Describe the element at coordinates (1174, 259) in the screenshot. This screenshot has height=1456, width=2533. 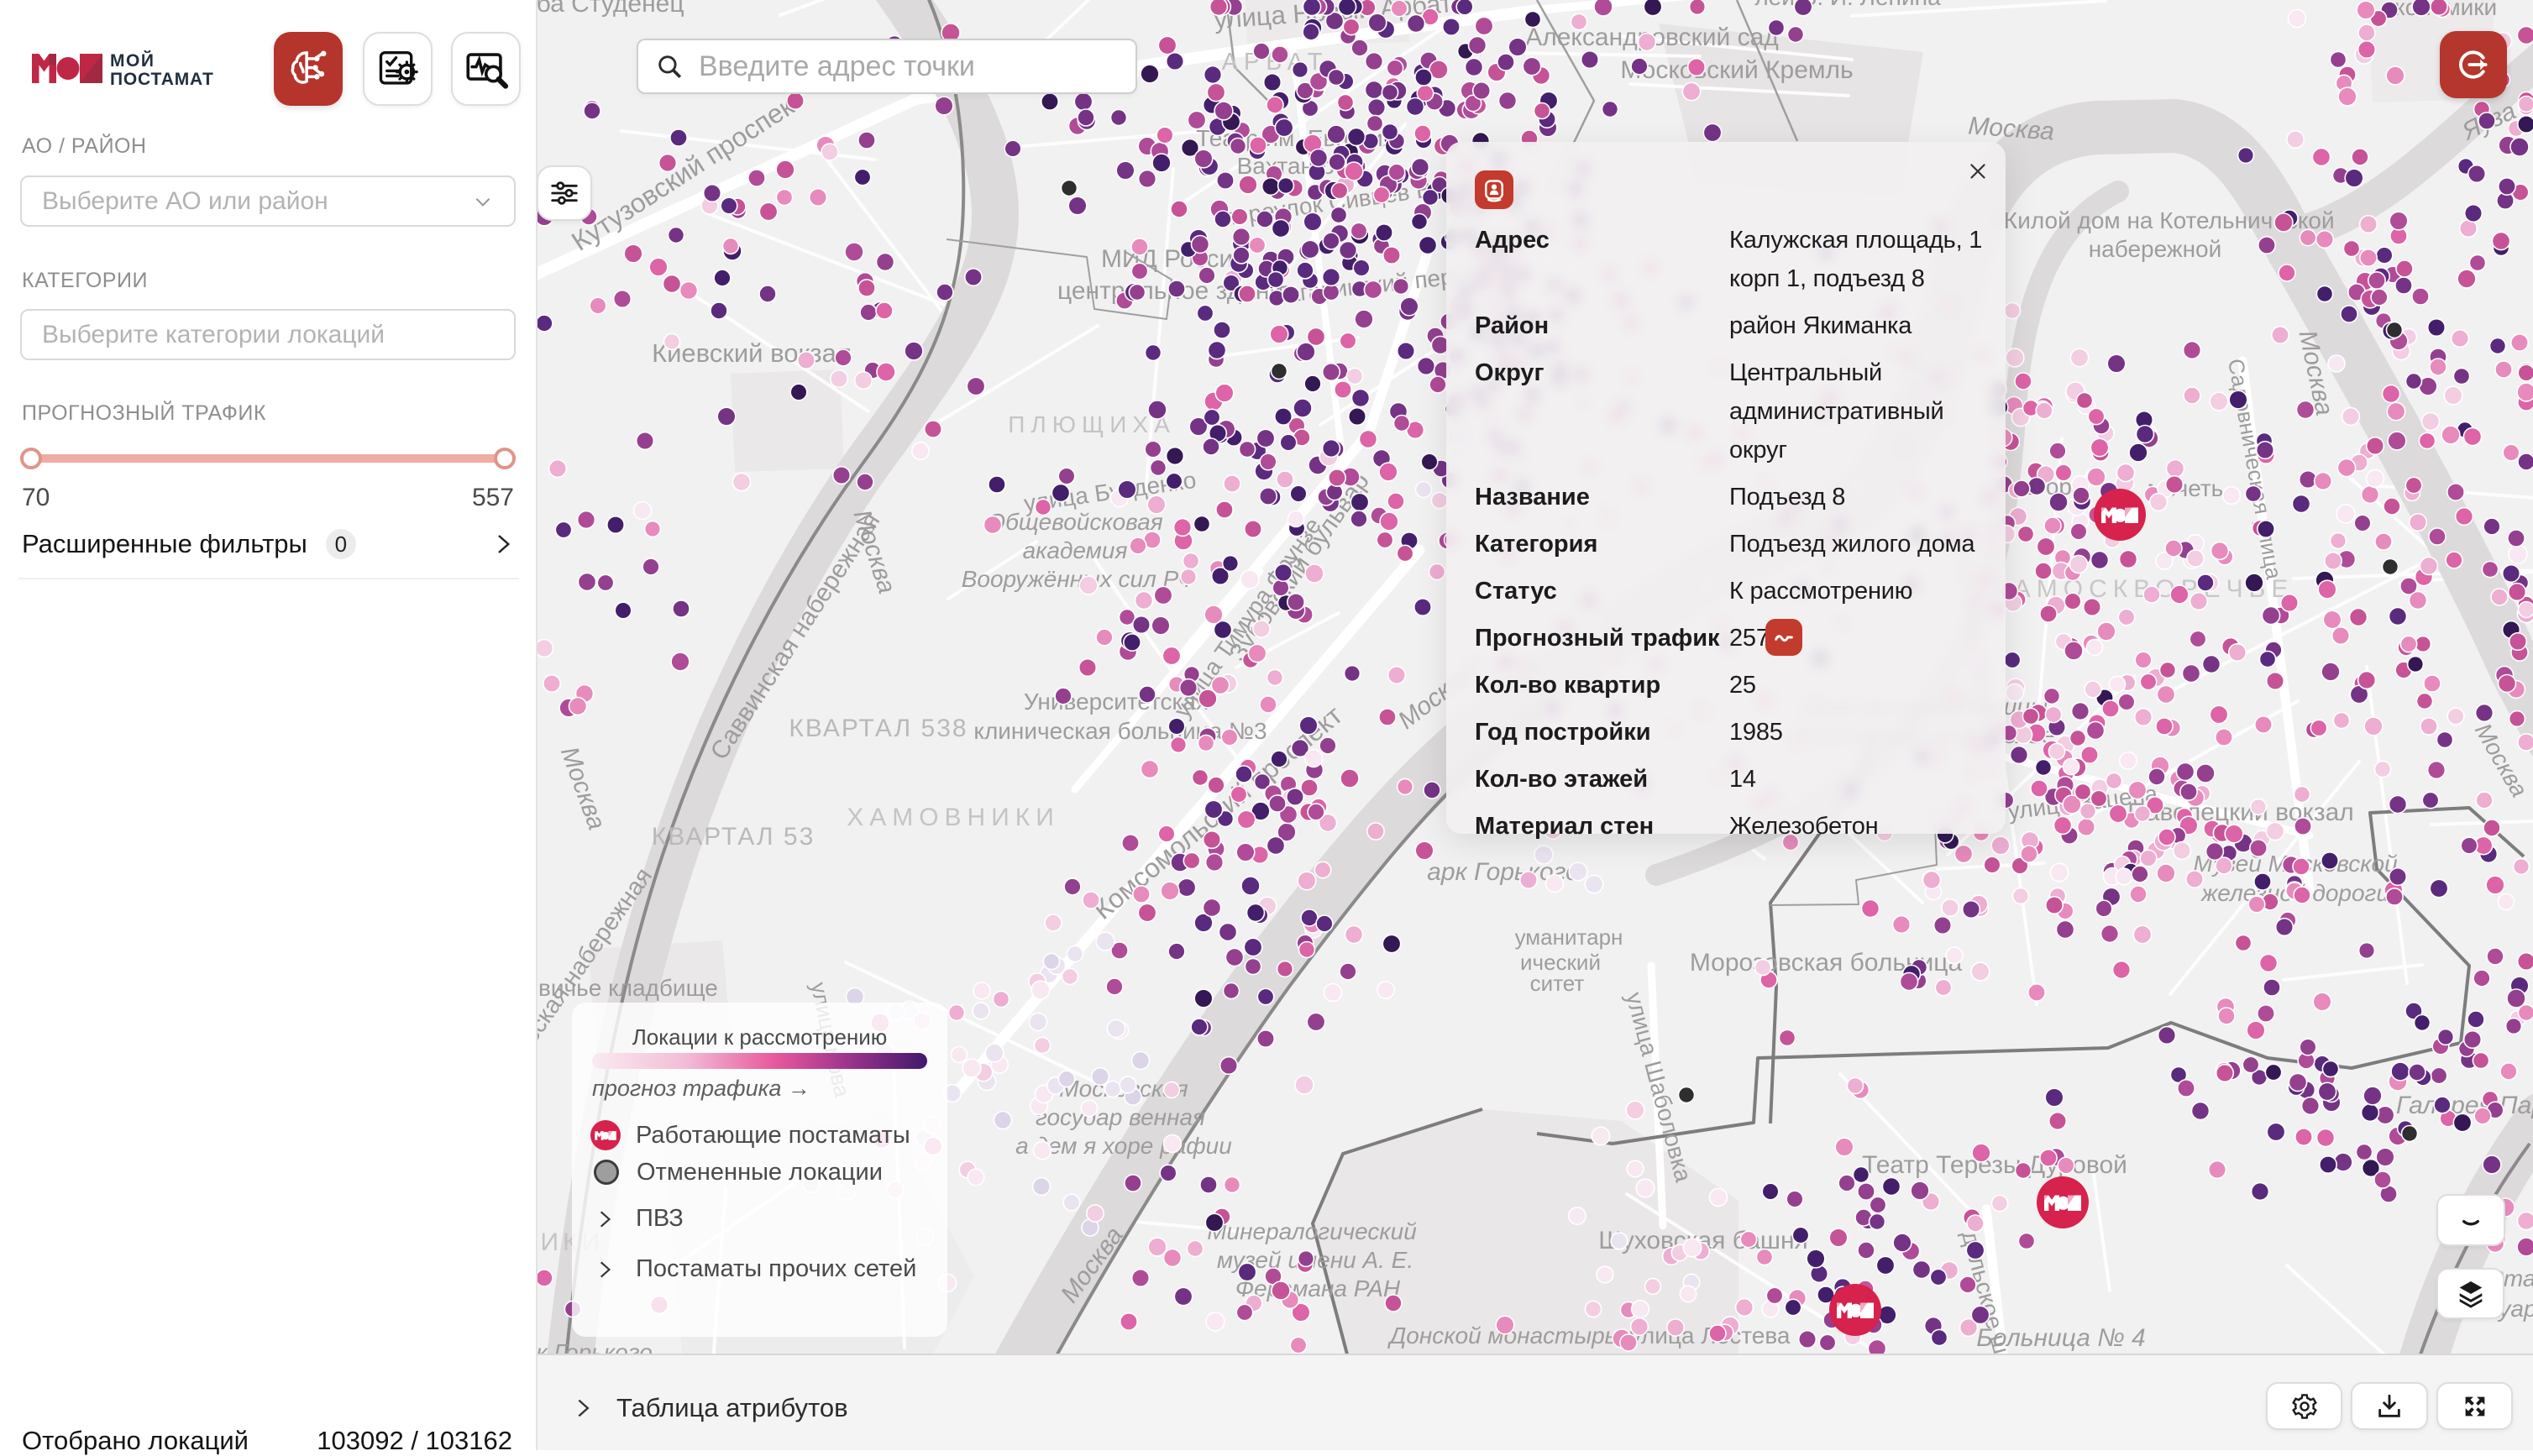
I see `svg-text: МИД России` at that location.